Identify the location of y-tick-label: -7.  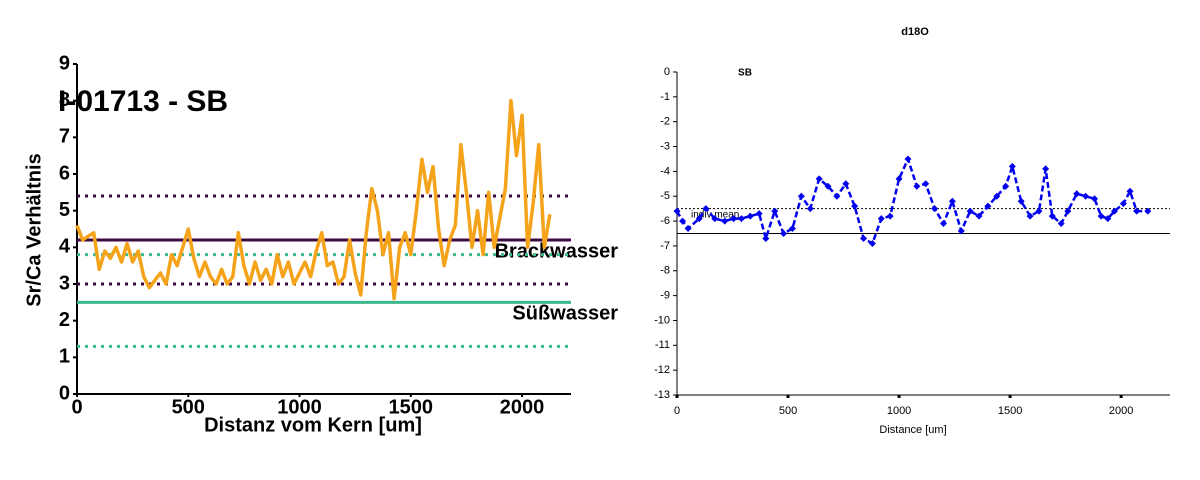
(665, 246).